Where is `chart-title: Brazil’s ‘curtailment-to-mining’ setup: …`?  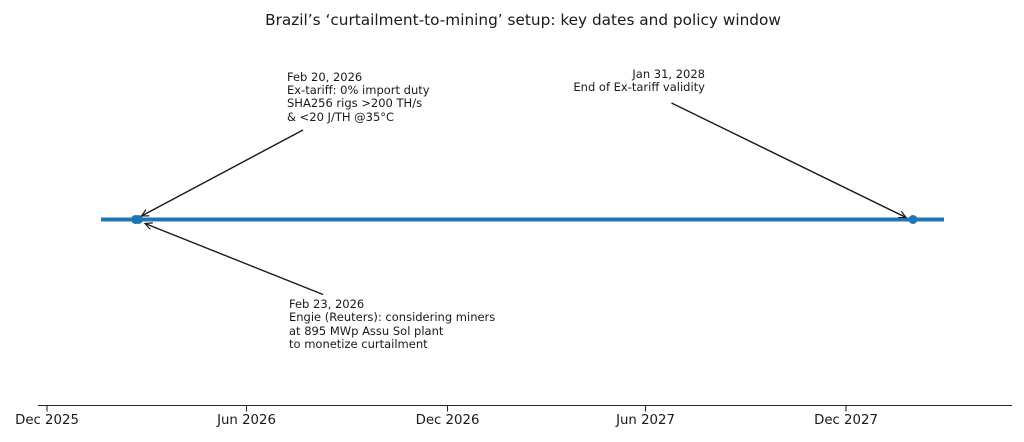
chart-title: Brazil’s ‘curtailment-to-mining’ setup: … is located at coordinates (523, 20).